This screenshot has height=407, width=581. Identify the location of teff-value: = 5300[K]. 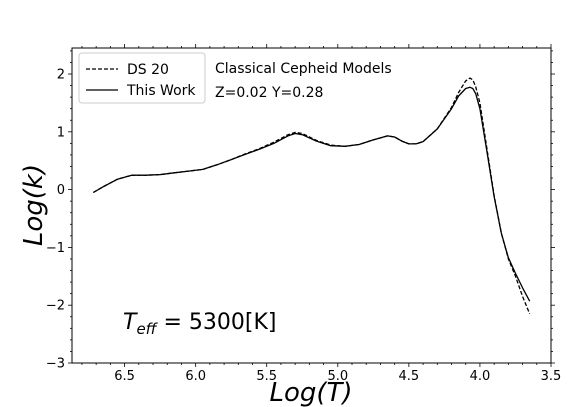
(217, 322).